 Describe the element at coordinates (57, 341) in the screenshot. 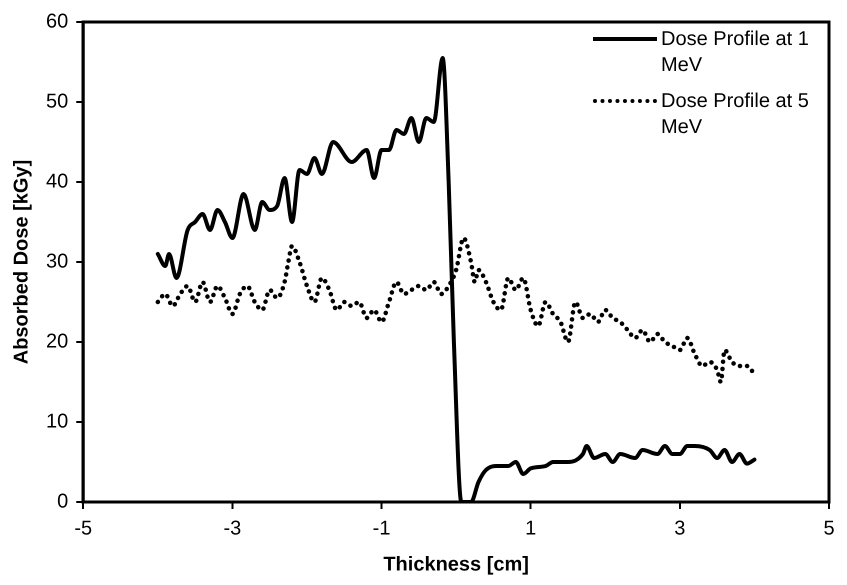

I see `y-tick-label: 20` at that location.